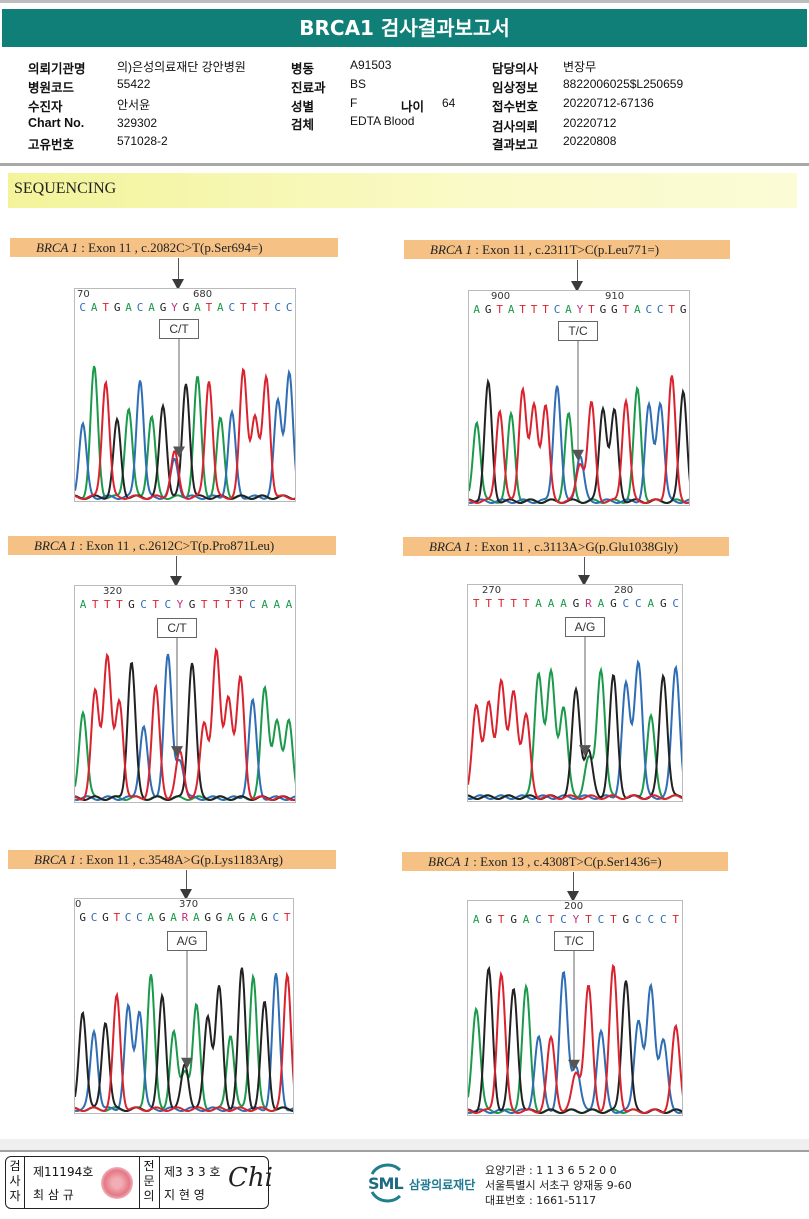 This screenshot has height=1219, width=809. What do you see at coordinates (386, 1183) in the screenshot?
I see `org-logo-text: SML` at bounding box center [386, 1183].